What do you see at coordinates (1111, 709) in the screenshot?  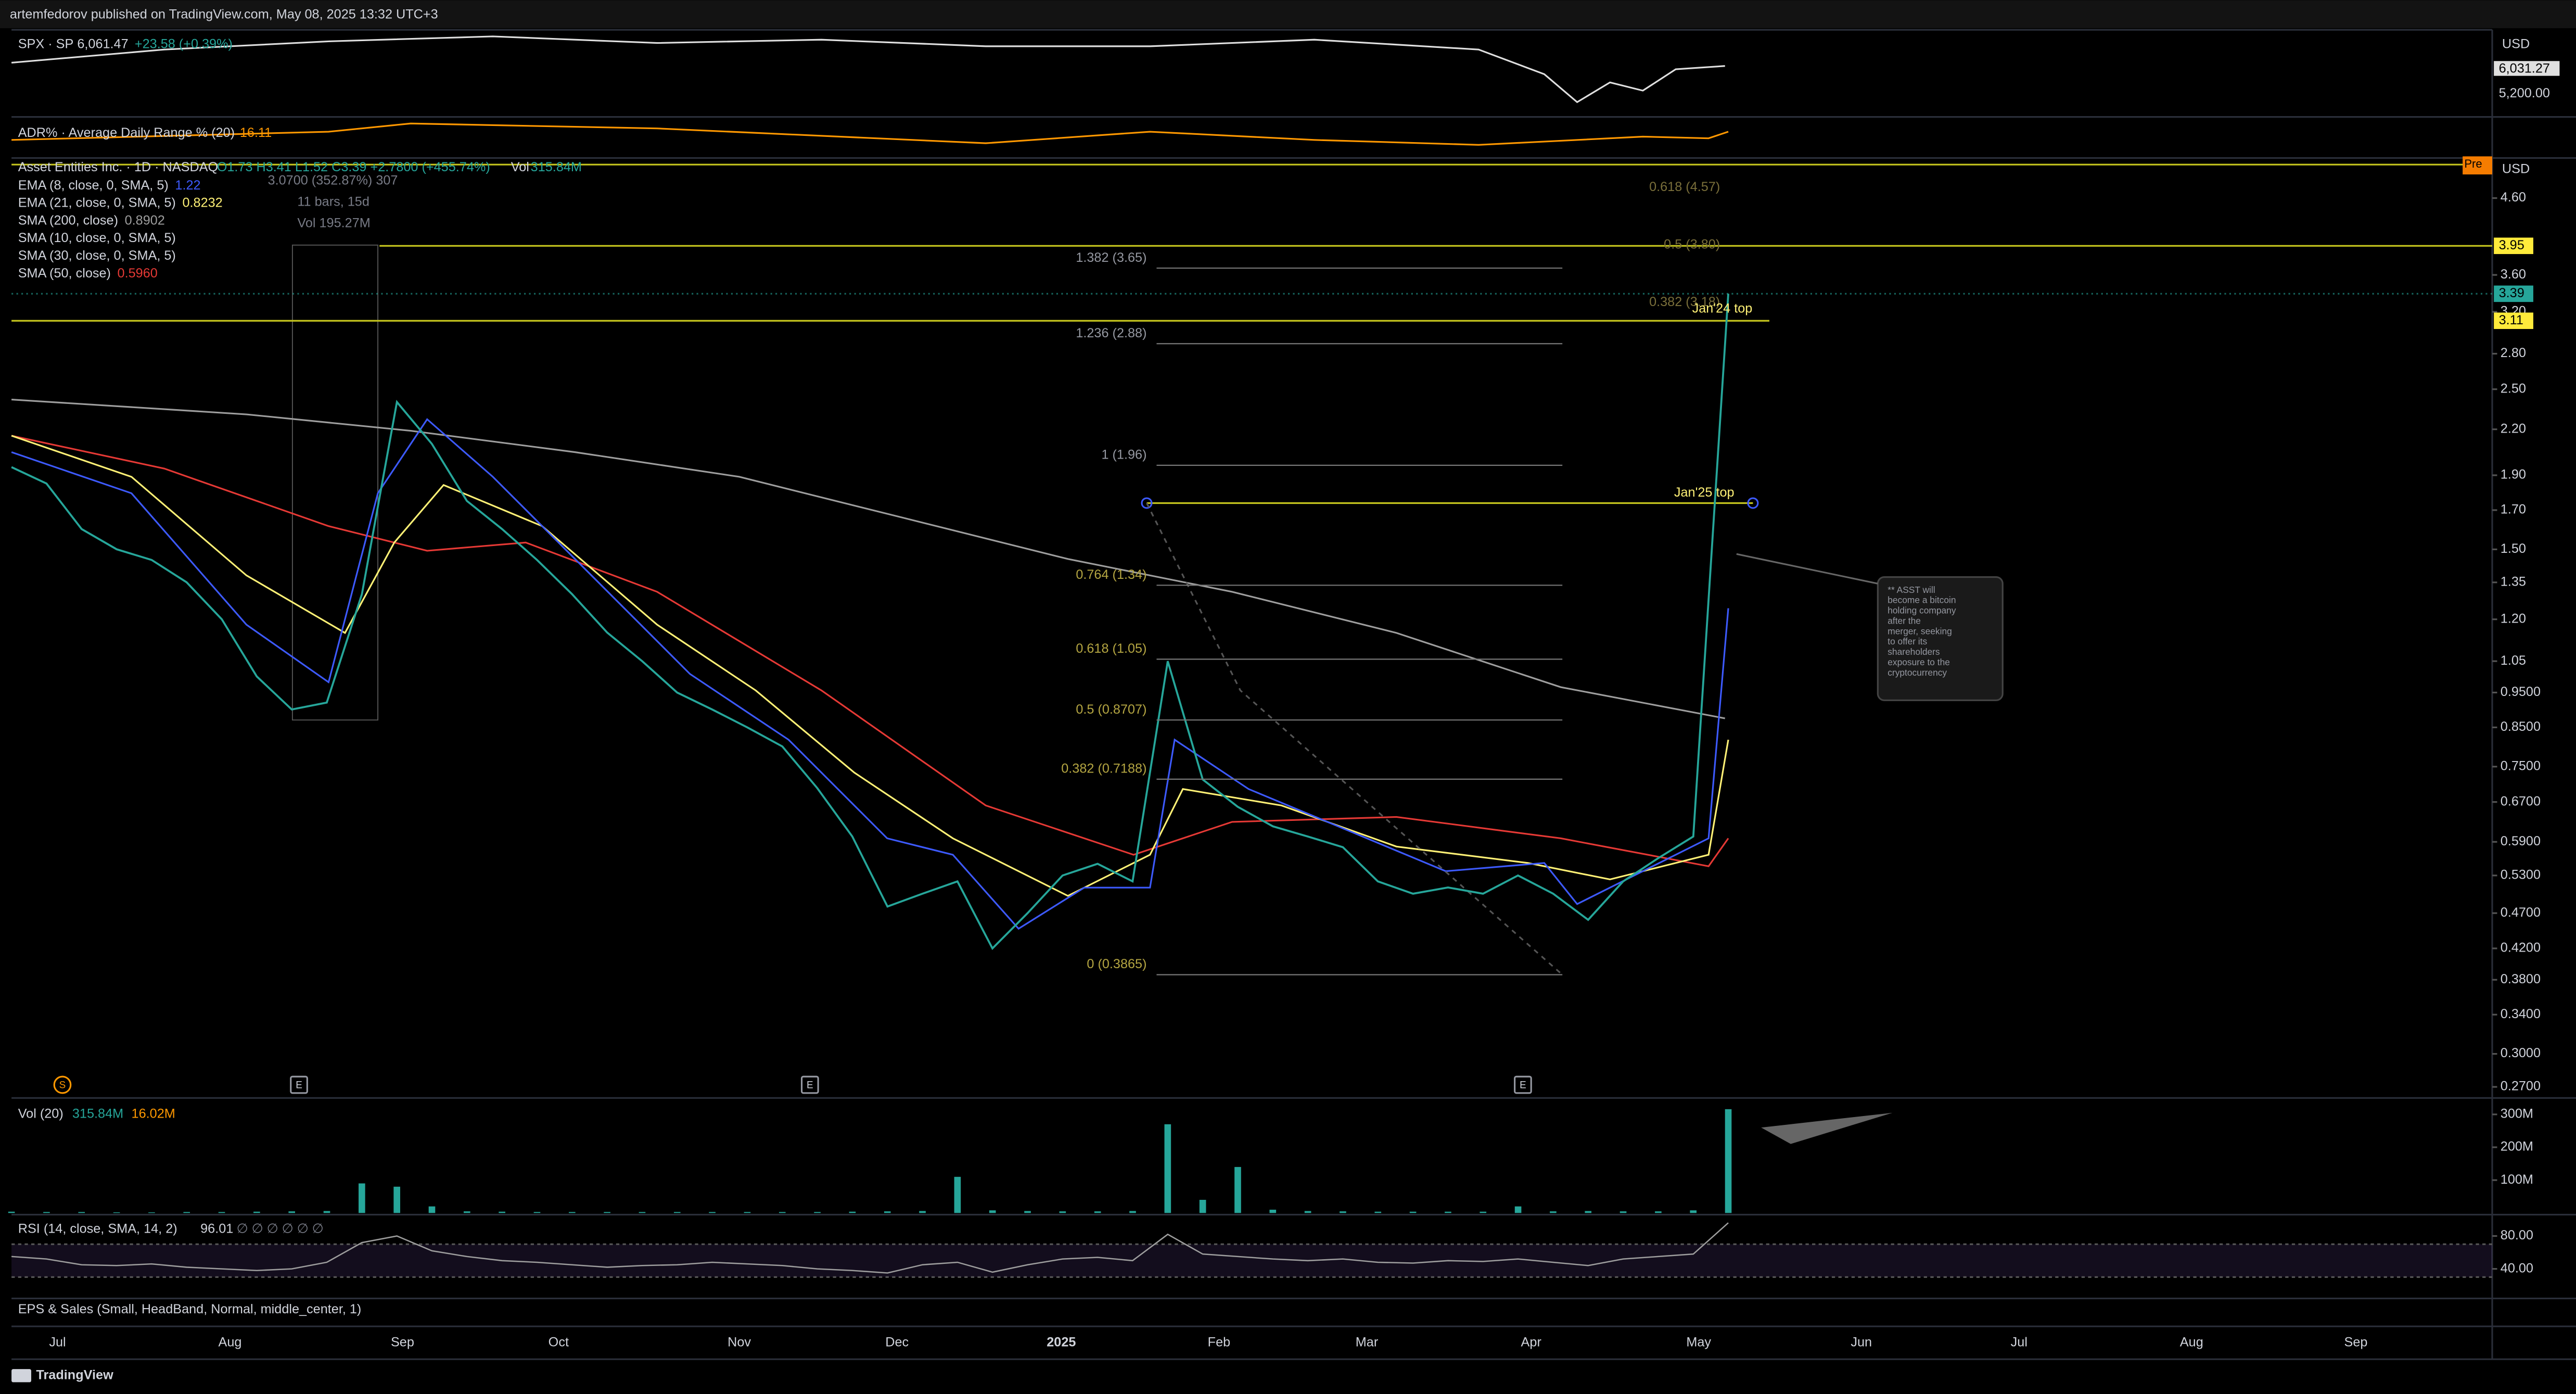 I see `fib-label: 0.5 (0.8707)` at bounding box center [1111, 709].